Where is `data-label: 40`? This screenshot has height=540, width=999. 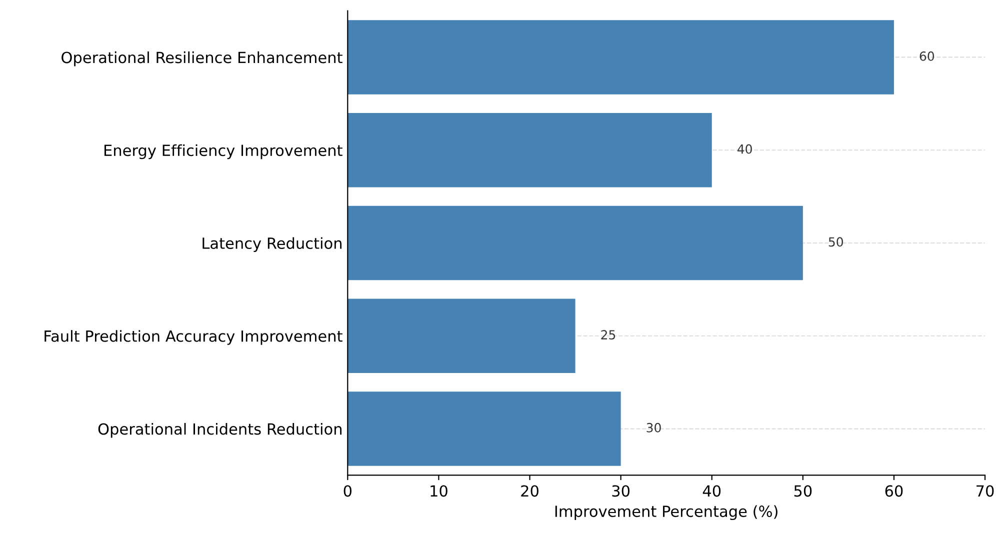
data-label: 40 is located at coordinates (744, 149).